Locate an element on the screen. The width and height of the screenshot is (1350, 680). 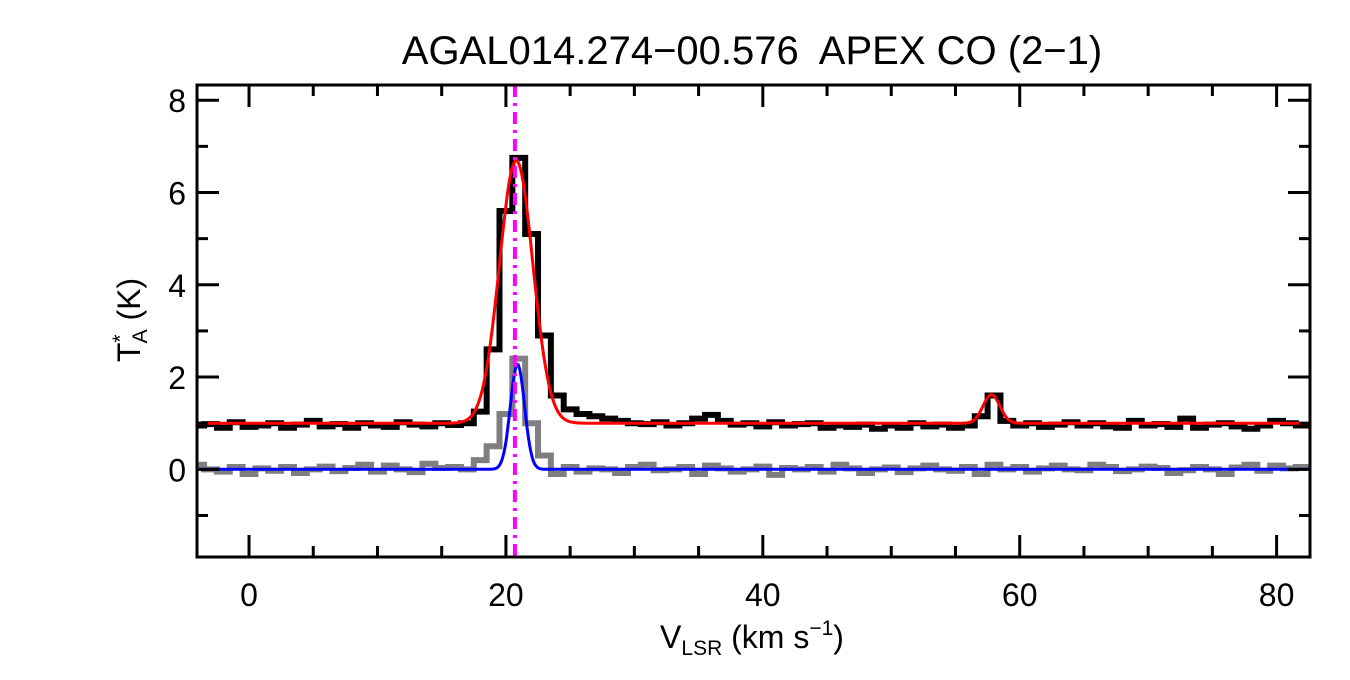
y-tick-label: 8 is located at coordinates (177, 101).